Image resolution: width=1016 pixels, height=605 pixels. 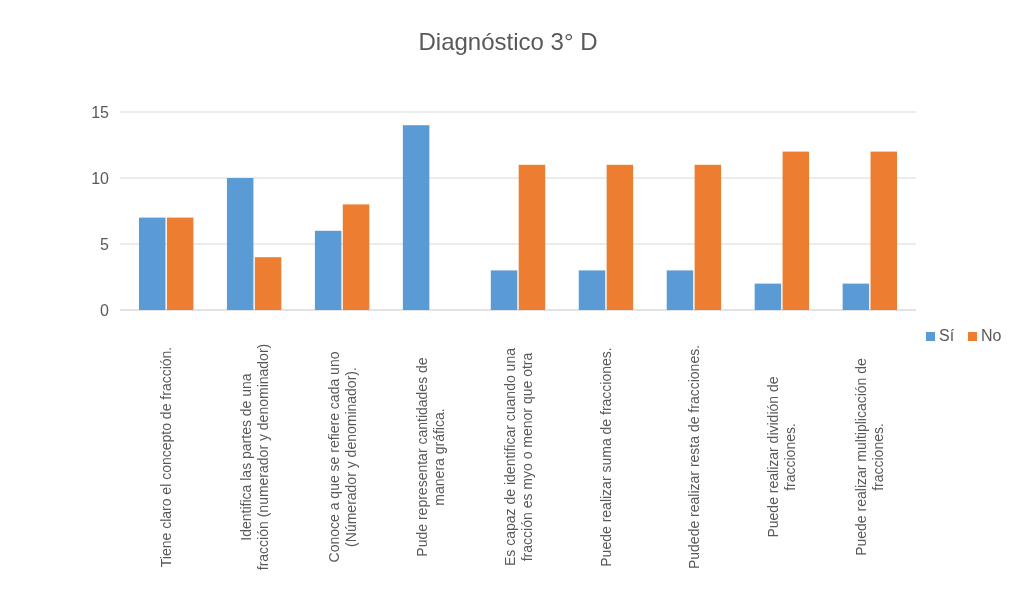 What do you see at coordinates (518, 456) in the screenshot?
I see `x-tick-label: Es capaz de identificar cuando una fracción es myo o menor que otra` at bounding box center [518, 456].